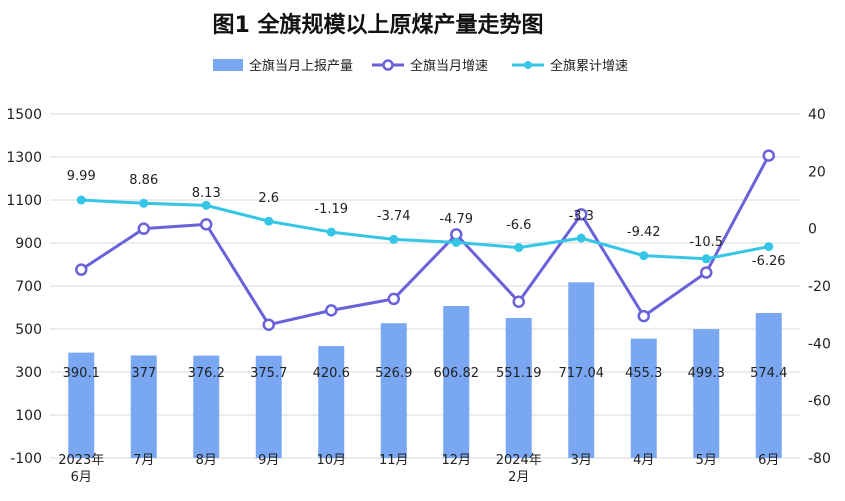 The height and width of the screenshot is (501, 845). What do you see at coordinates (817, 172) in the screenshot?
I see `right-tick-label: 20` at bounding box center [817, 172].